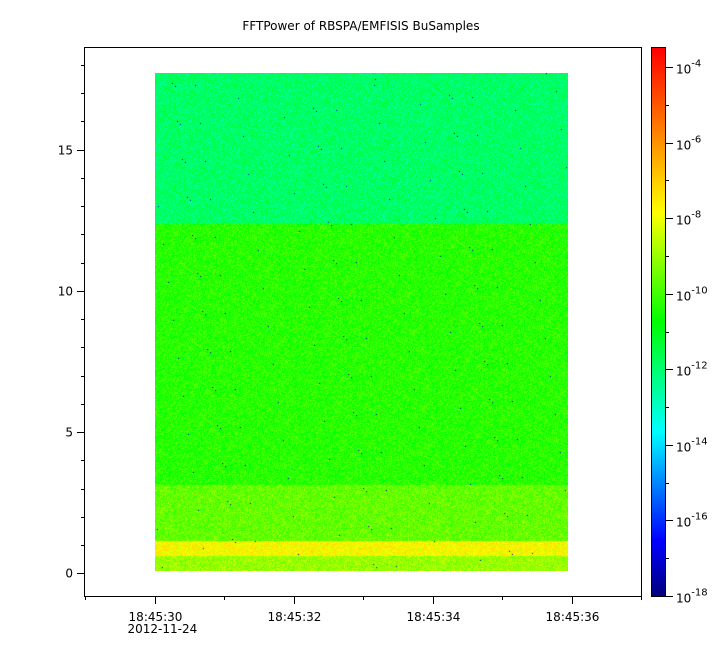 This screenshot has height=656, width=724. Describe the element at coordinates (360, 26) in the screenshot. I see `chart-title: FFTPower of RBSPA/EMFISIS BuSamples` at that location.